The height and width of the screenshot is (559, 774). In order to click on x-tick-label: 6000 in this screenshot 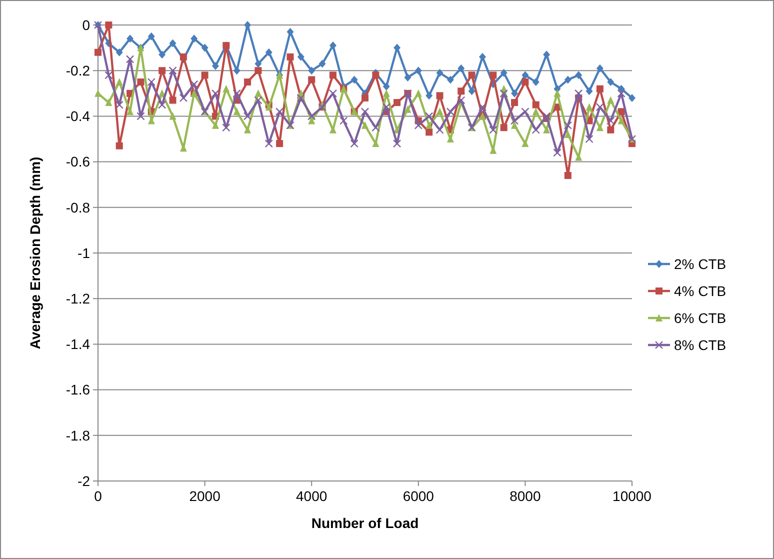, I will do `click(418, 496)`.